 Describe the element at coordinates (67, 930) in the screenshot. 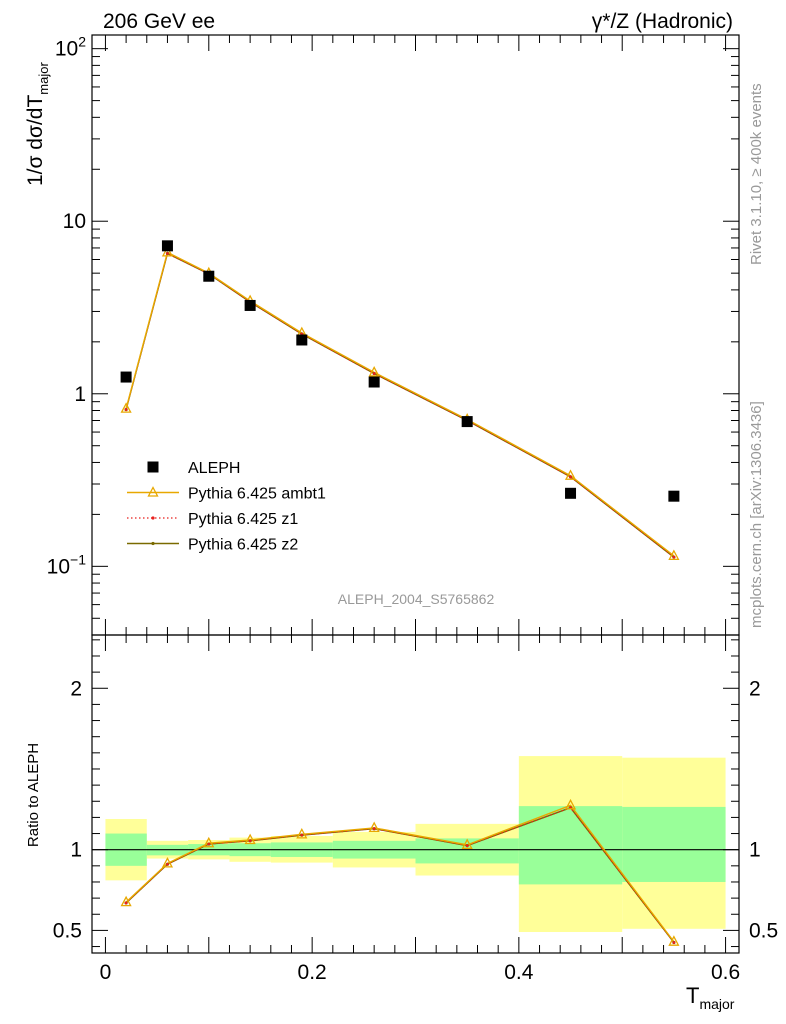

I see `ratio-y-tick-label: 0.5` at that location.